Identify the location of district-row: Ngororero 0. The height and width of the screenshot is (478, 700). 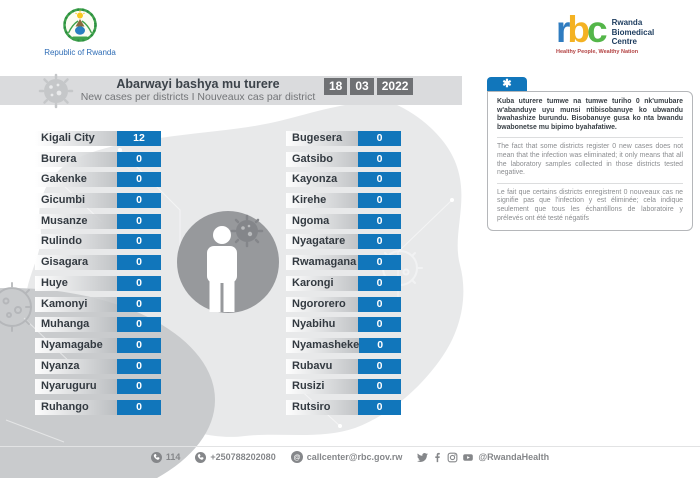
(343, 304).